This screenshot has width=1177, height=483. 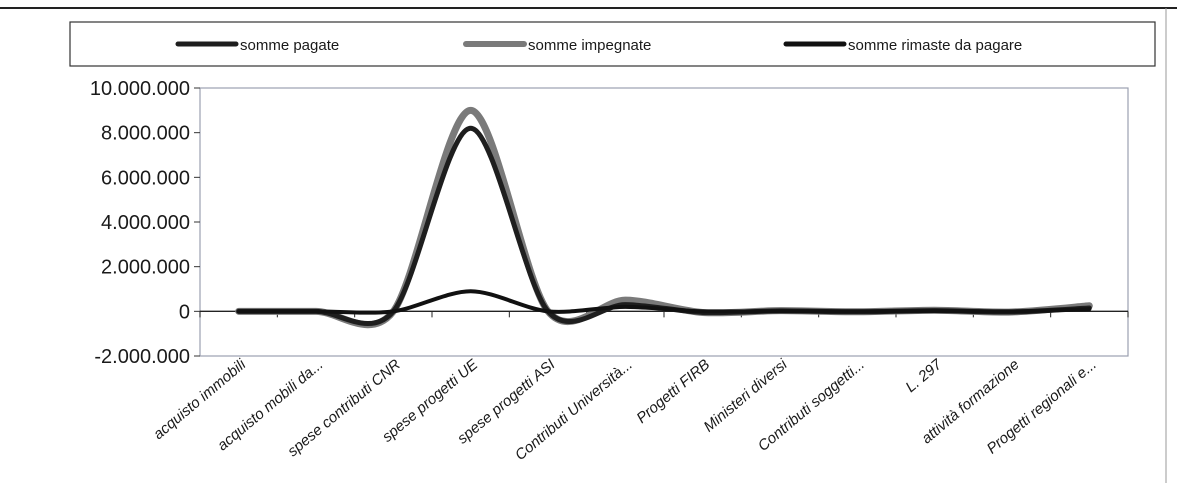 I want to click on y-tick-label: 8.000.000, so click(x=145, y=134).